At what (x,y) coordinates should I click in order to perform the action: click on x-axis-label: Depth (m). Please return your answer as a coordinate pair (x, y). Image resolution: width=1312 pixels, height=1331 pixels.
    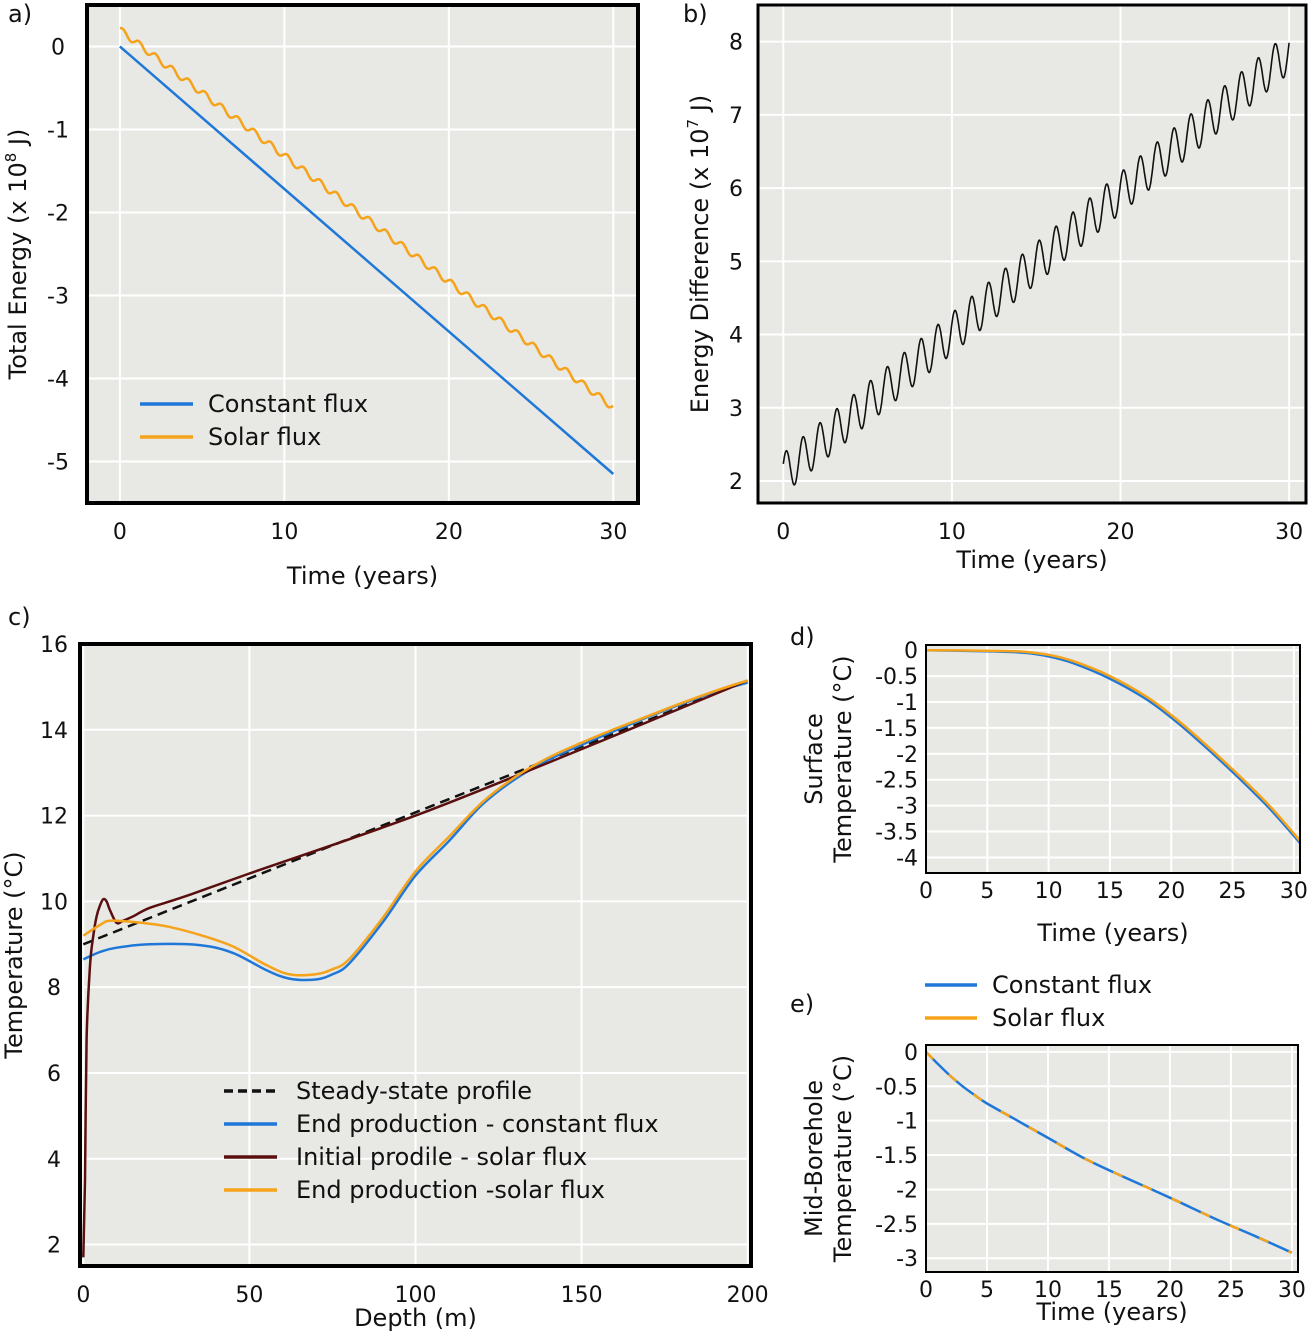
    Looking at the image, I should click on (415, 1317).